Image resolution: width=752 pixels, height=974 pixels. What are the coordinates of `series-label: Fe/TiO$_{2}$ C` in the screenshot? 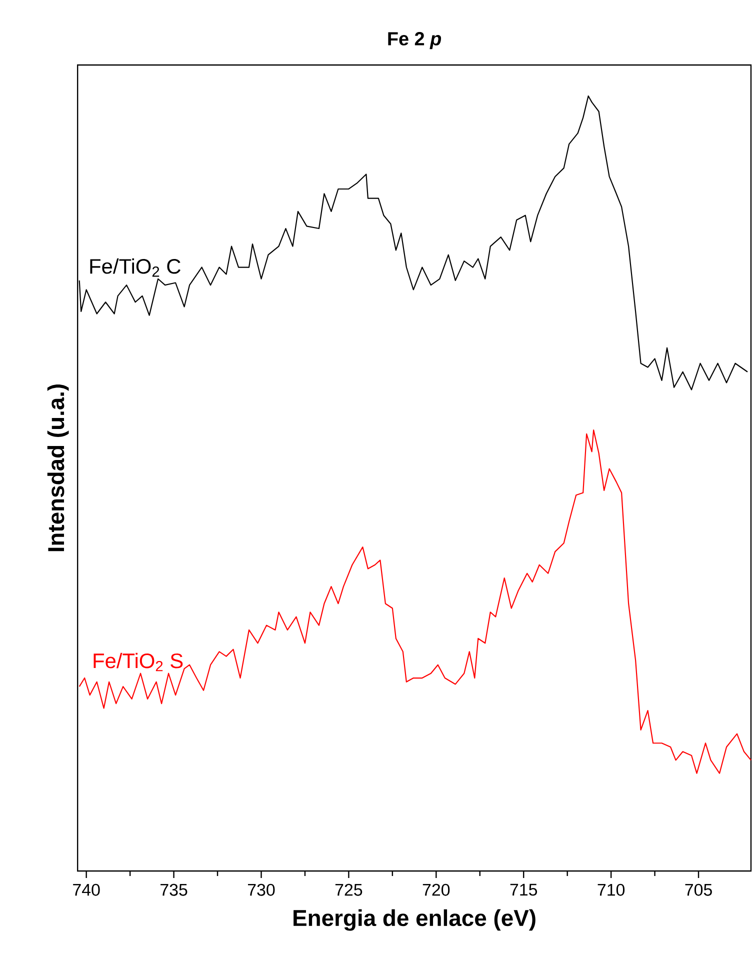 It's located at (135, 267).